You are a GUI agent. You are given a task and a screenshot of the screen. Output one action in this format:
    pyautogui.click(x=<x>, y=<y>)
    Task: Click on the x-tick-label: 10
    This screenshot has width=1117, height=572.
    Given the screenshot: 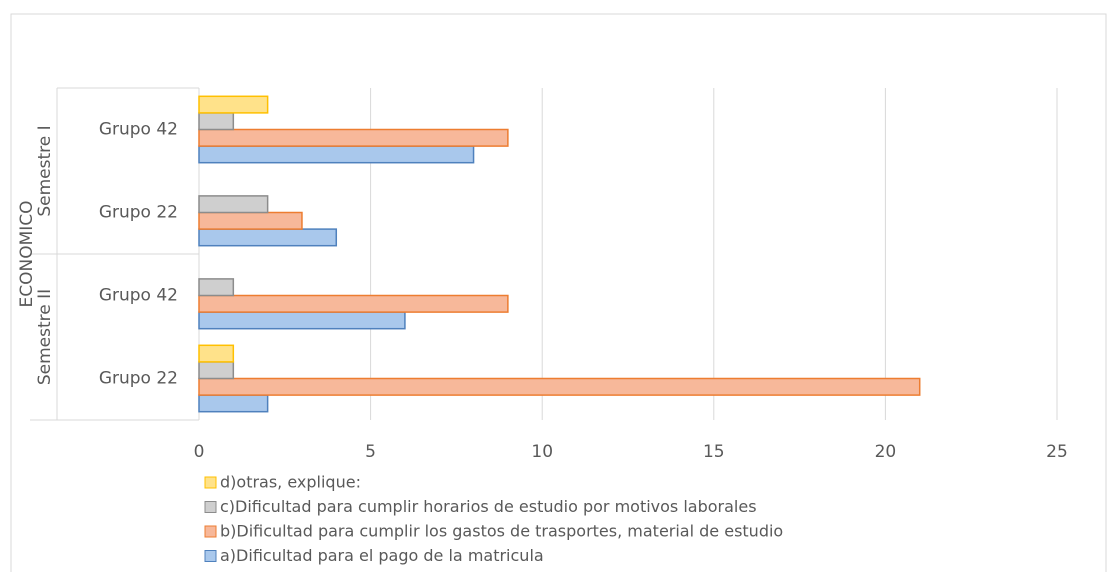 What is the action you would take?
    pyautogui.click(x=542, y=452)
    